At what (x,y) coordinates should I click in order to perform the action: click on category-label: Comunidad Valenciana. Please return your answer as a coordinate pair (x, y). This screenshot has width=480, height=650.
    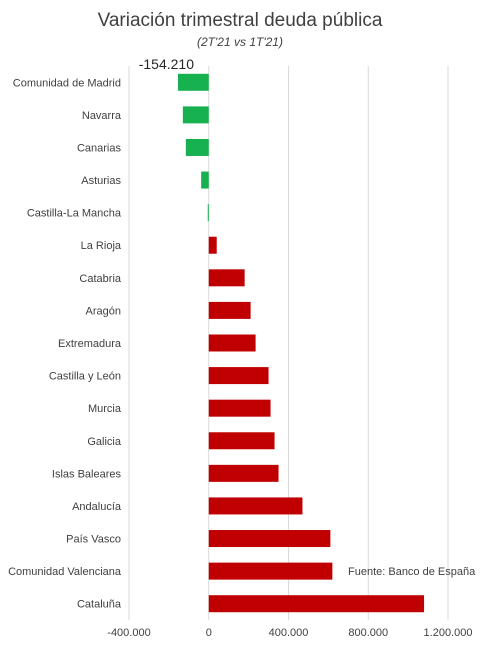
    Looking at the image, I should click on (65, 572).